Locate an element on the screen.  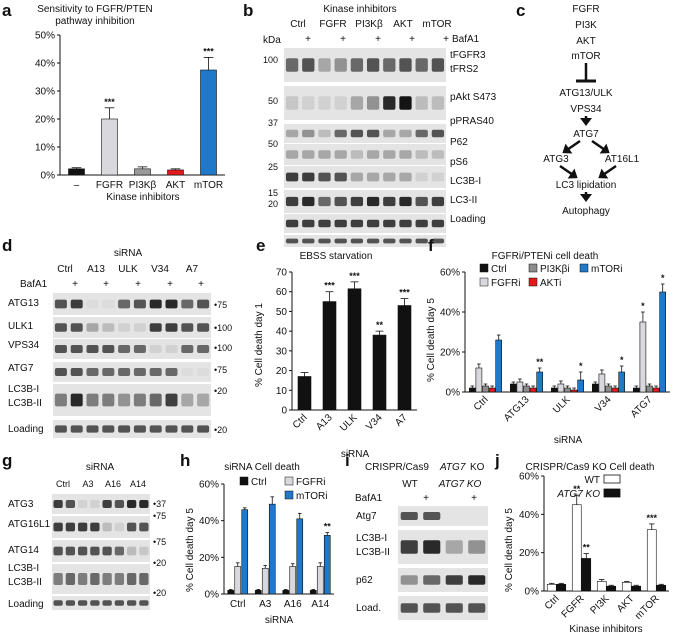
y-tick-label: 10 is located at coordinates (282, 391).